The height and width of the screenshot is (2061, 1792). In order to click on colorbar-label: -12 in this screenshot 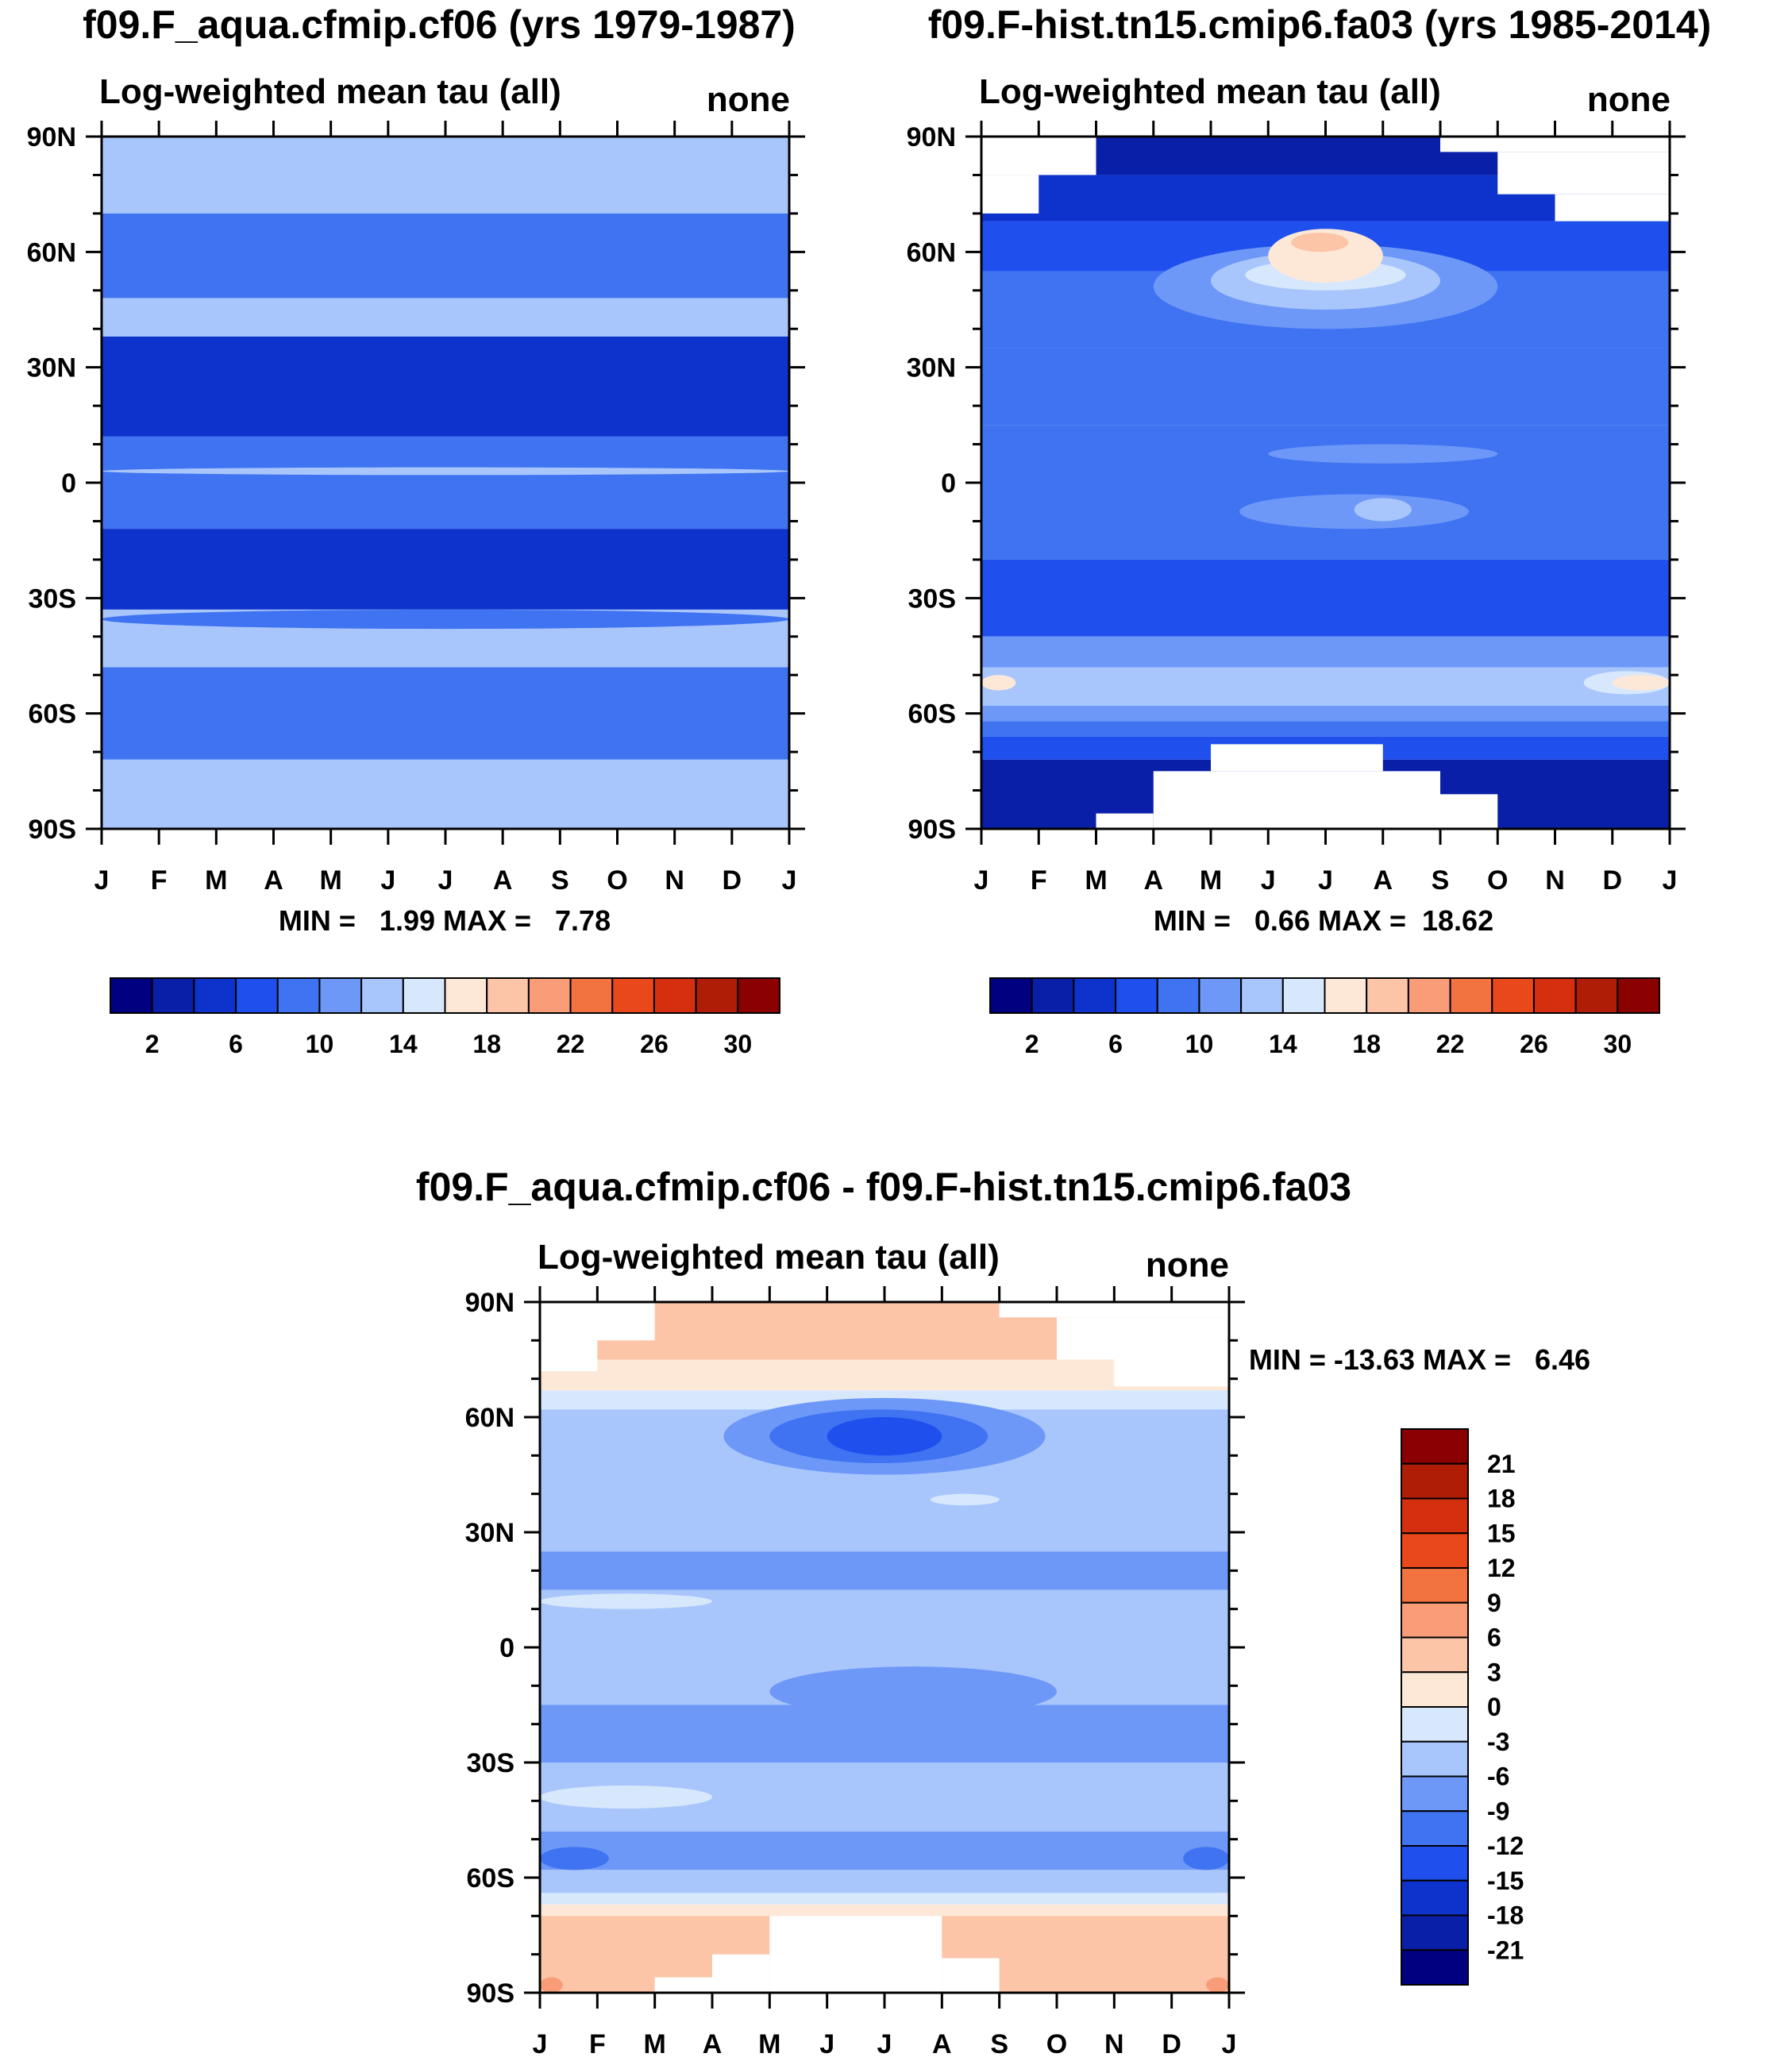, I will do `click(1506, 1846)`.